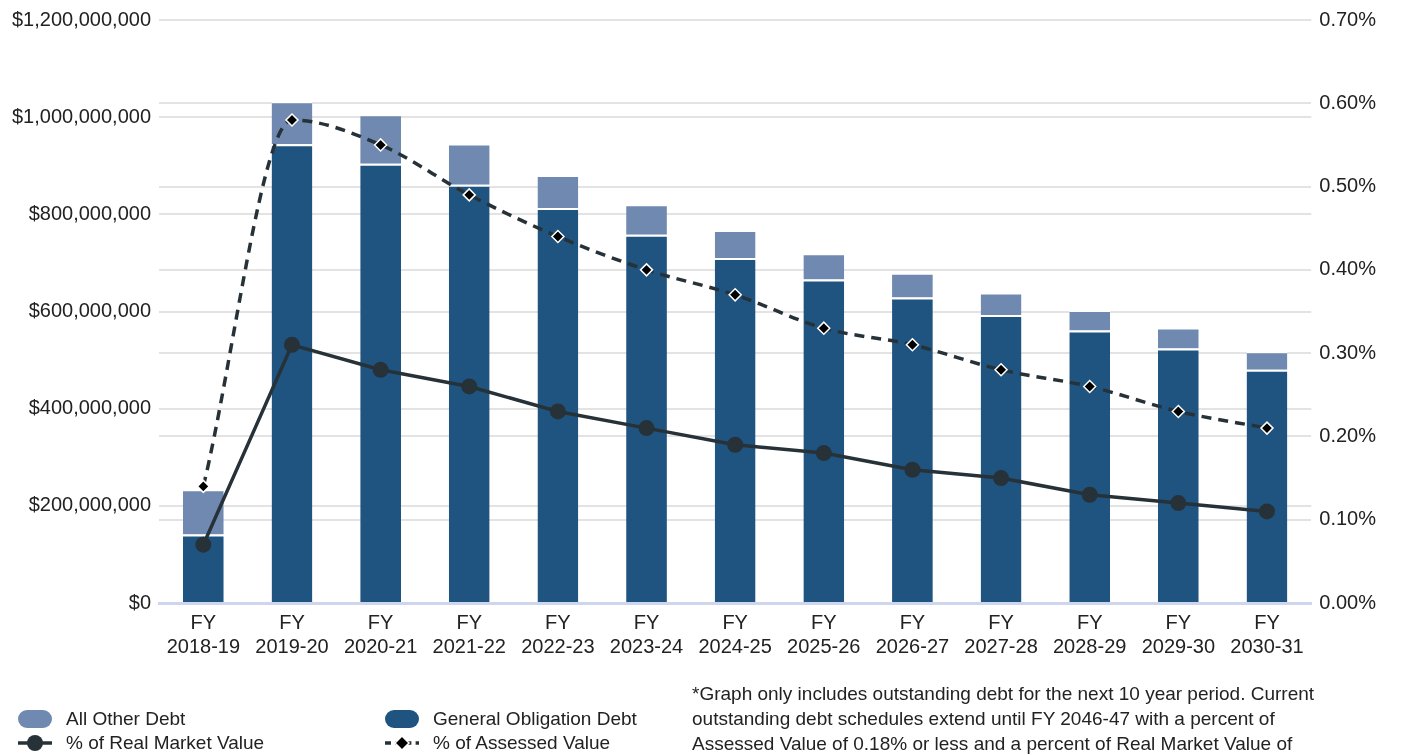 This screenshot has height=755, width=1424. I want to click on x-tick-label: FY 2028-29, so click(1090, 633).